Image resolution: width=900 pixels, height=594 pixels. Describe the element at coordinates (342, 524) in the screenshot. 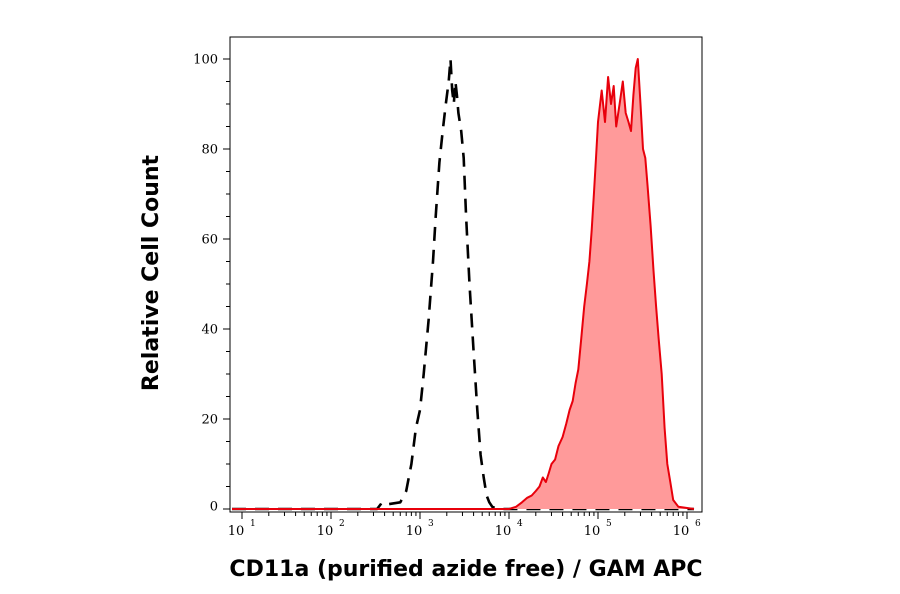

I see `x-tick-label-exponent: 2` at that location.